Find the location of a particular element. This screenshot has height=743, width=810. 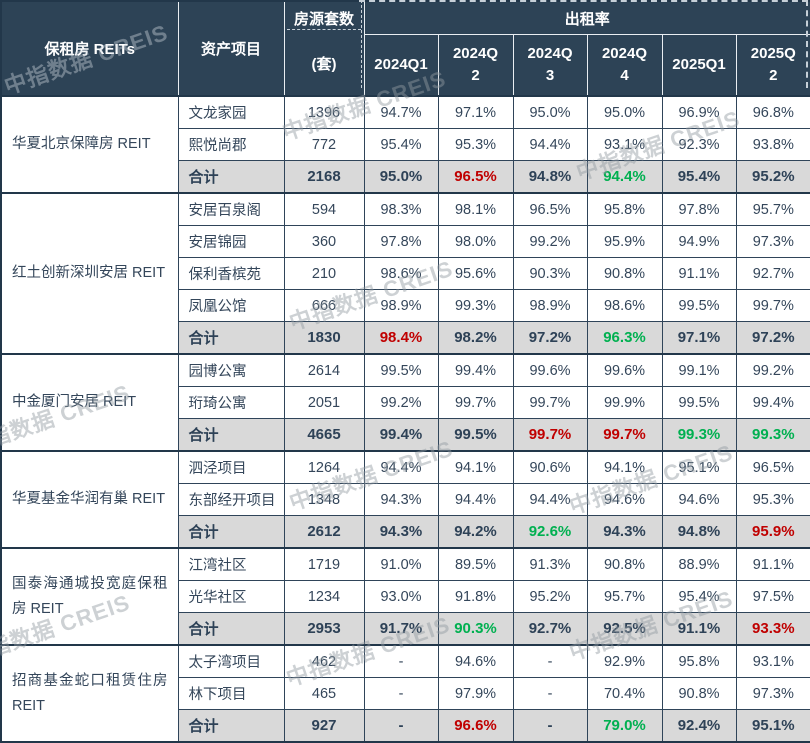

occupancy-rate-cell: 99.2% is located at coordinates (772, 370).